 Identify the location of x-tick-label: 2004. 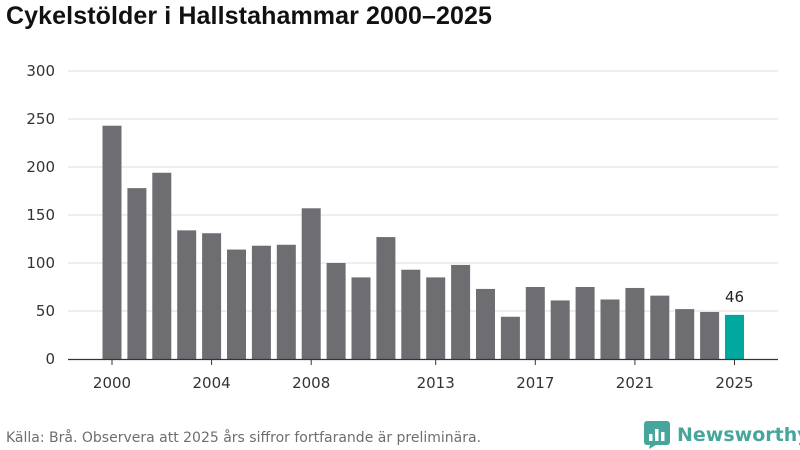
(212, 383).